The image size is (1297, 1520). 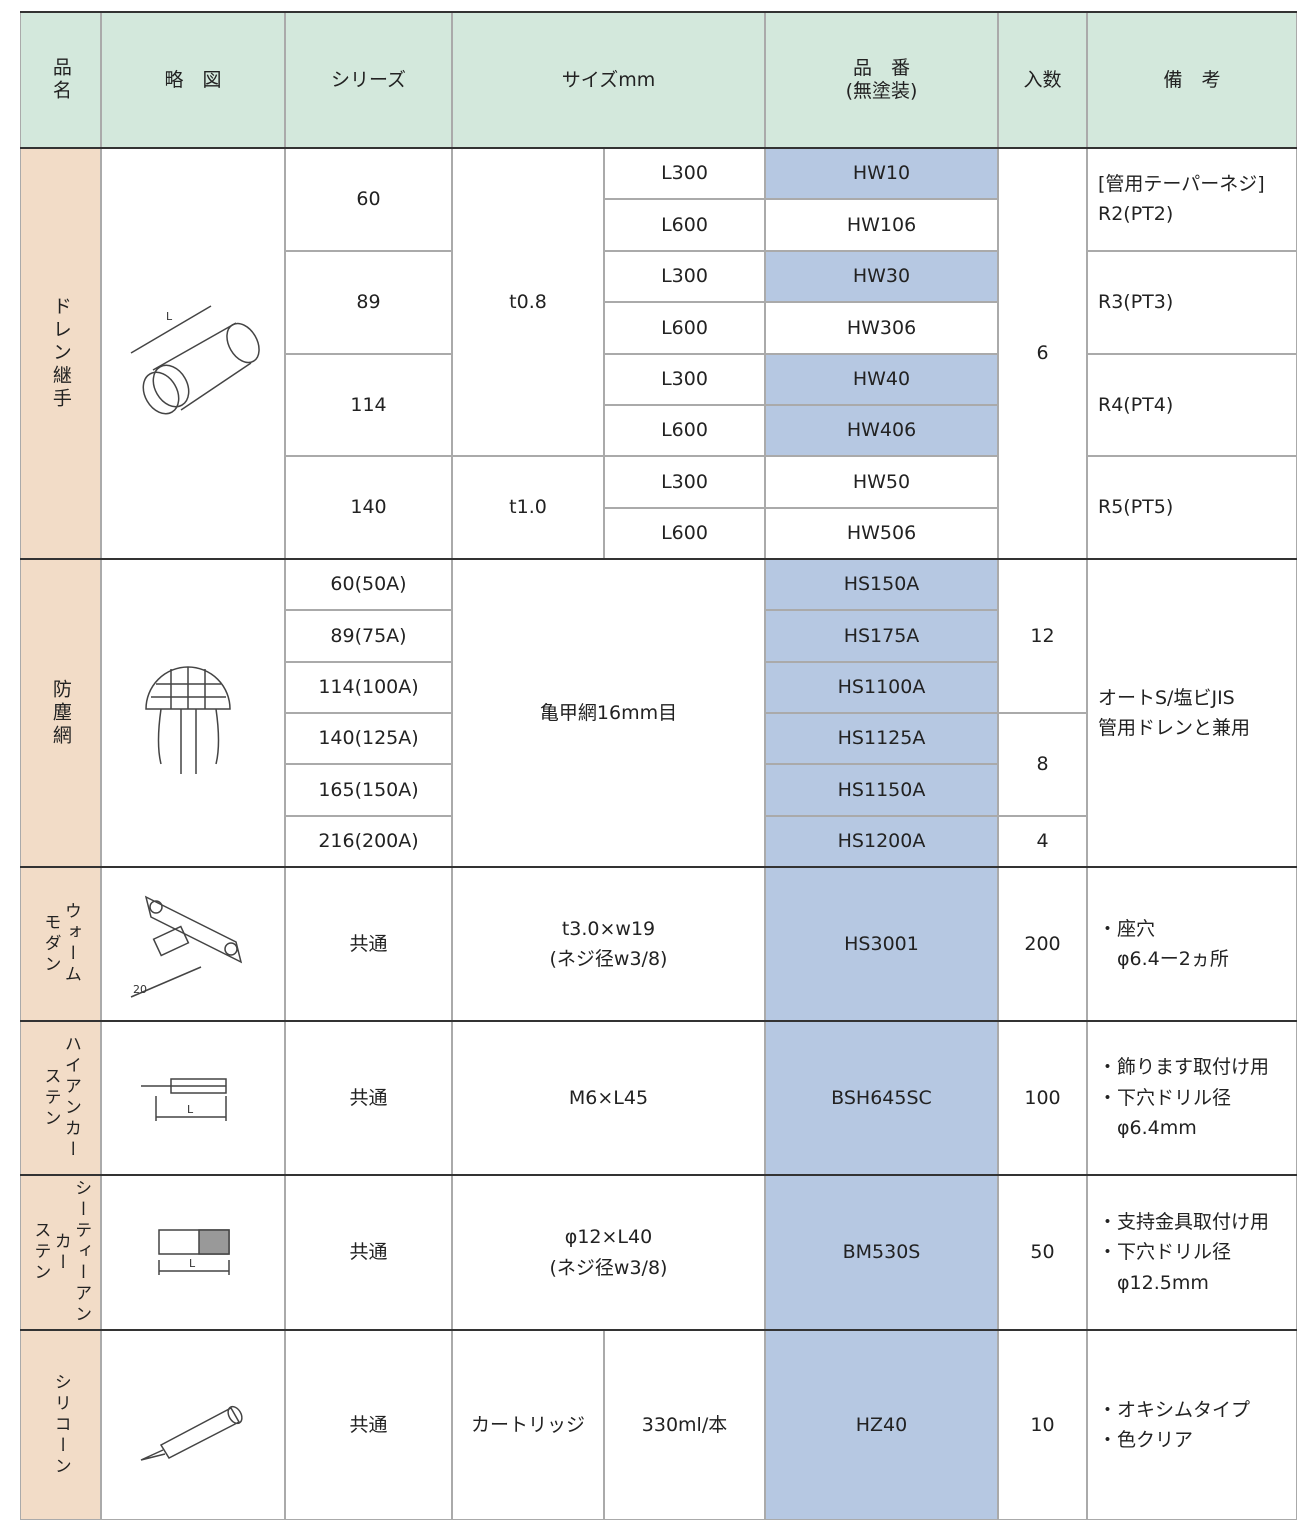 What do you see at coordinates (608, 1098) in the screenshot?
I see `size: M6×L45` at bounding box center [608, 1098].